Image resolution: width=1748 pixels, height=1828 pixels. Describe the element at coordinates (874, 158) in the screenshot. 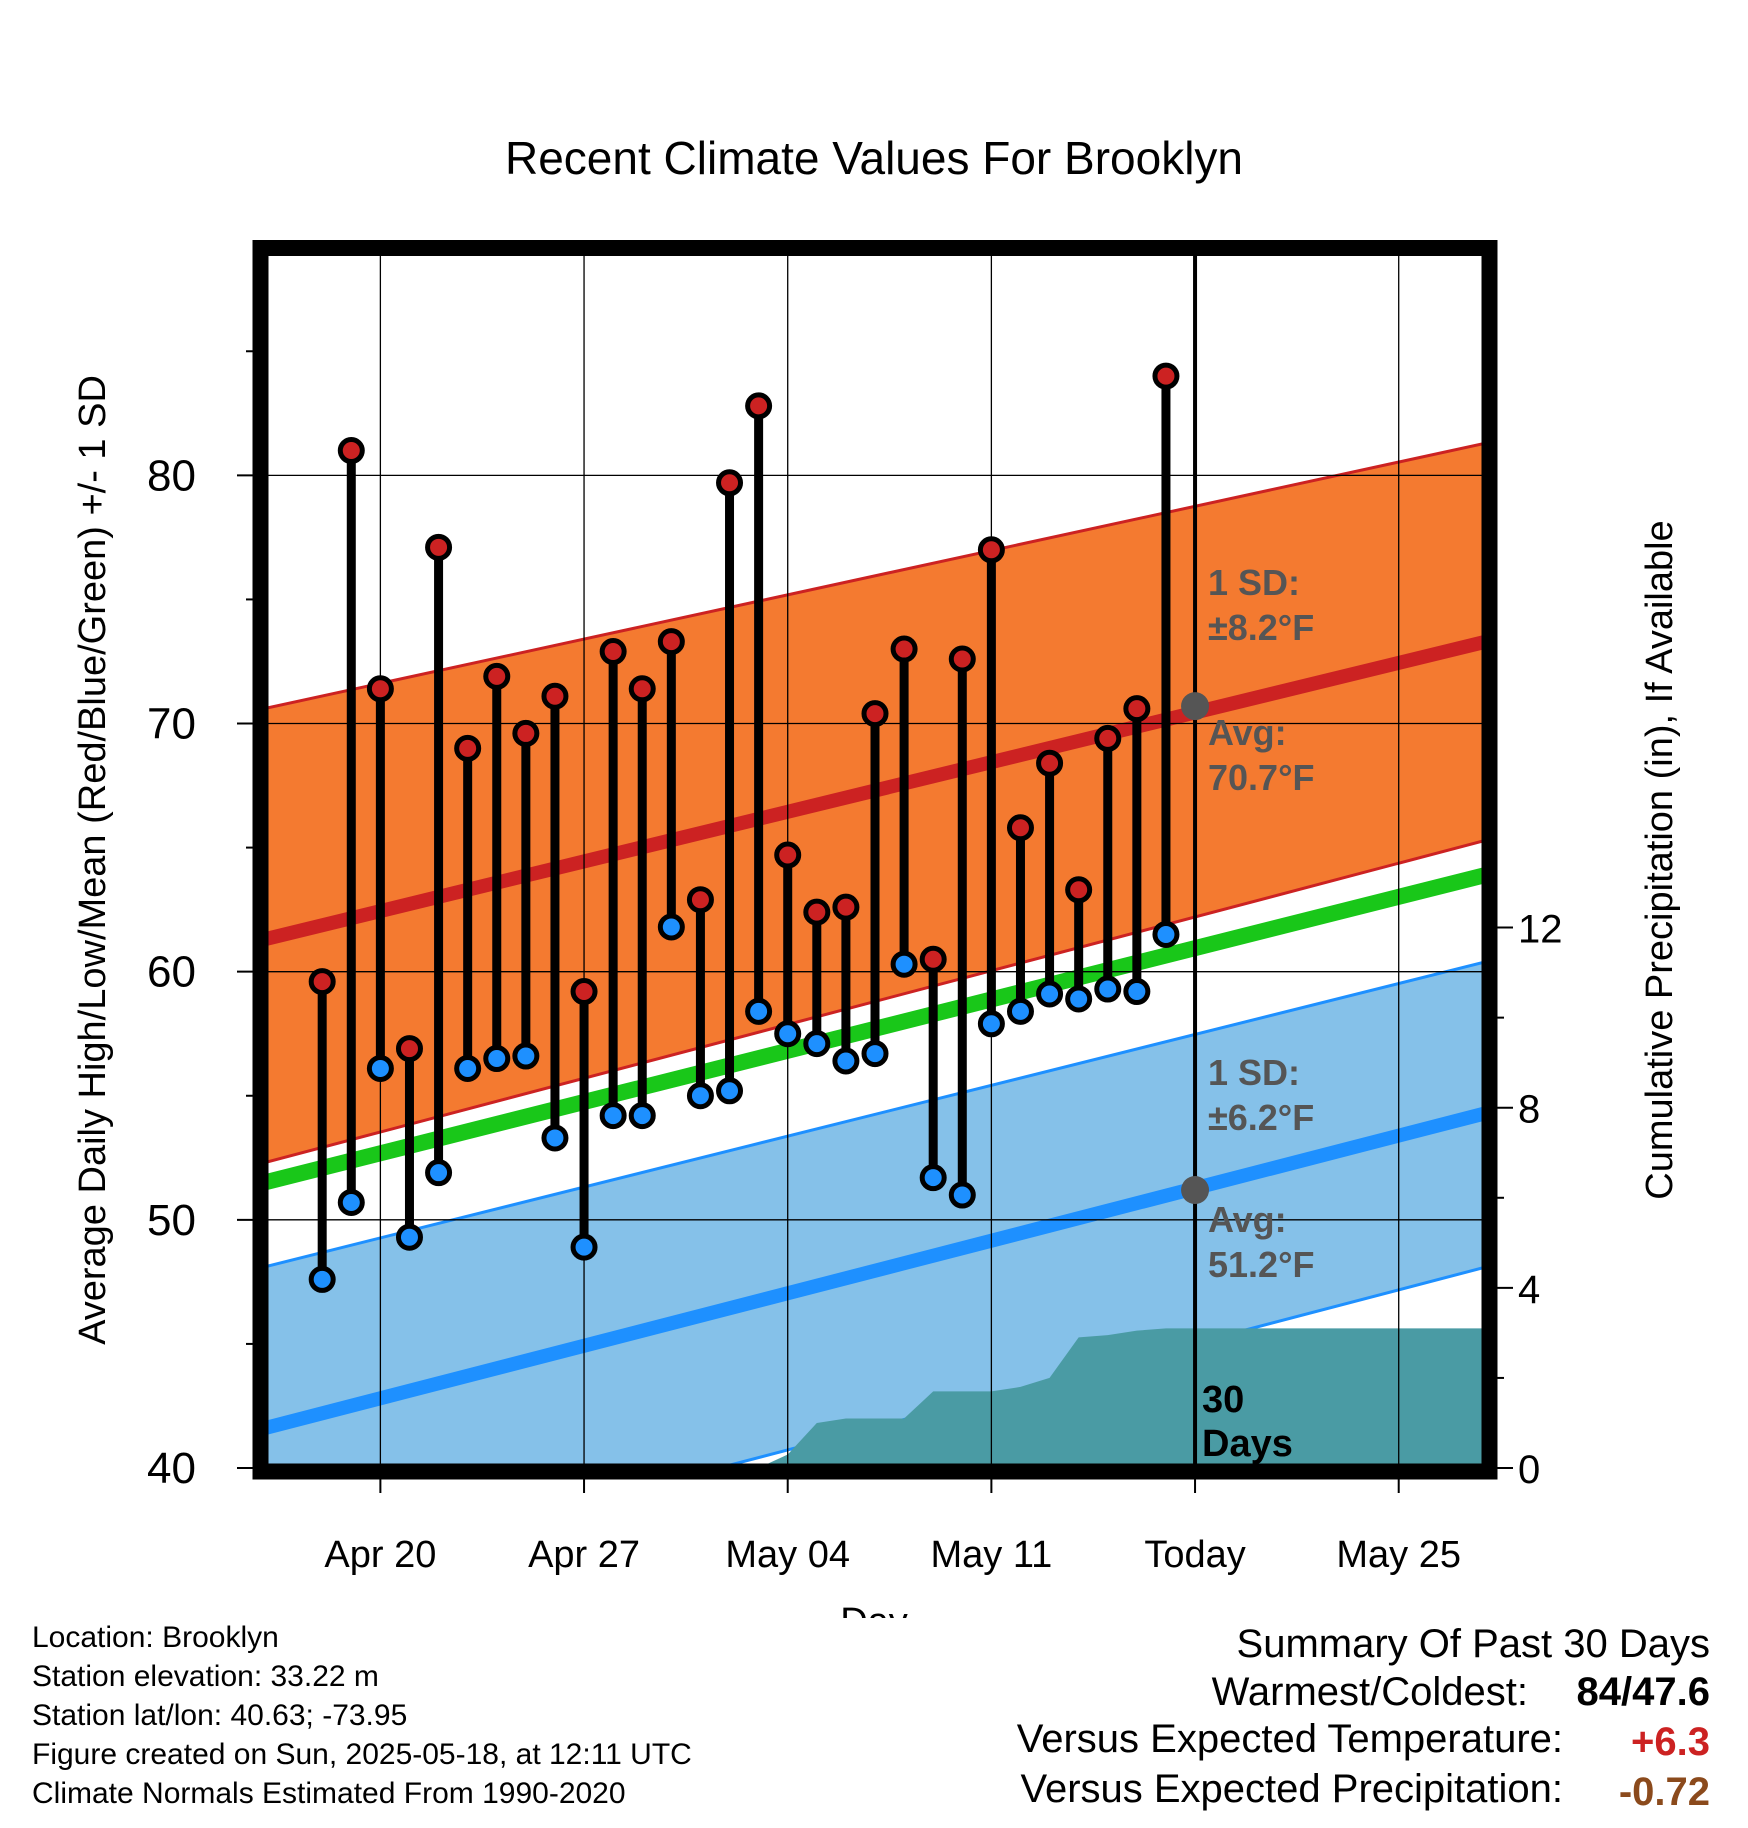

I see `chart-title: Recent Climate Values For Brooklyn` at that location.